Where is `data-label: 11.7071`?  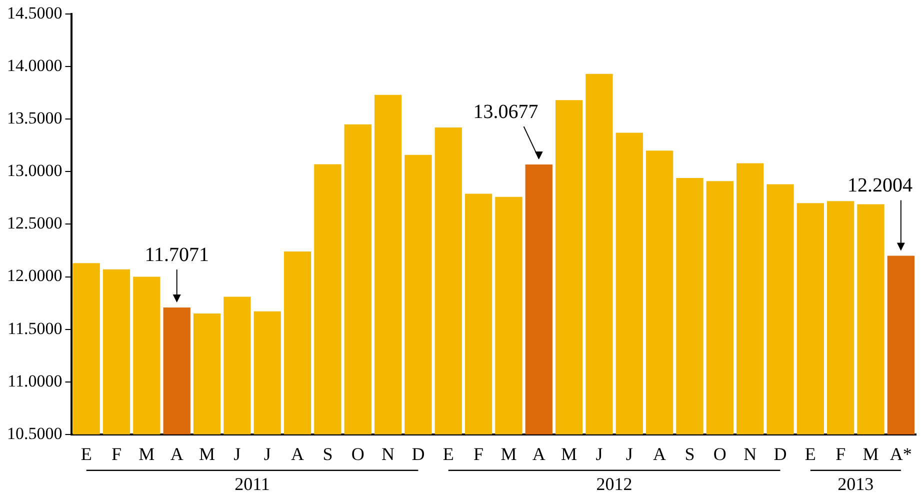 data-label: 11.7071 is located at coordinates (176, 255).